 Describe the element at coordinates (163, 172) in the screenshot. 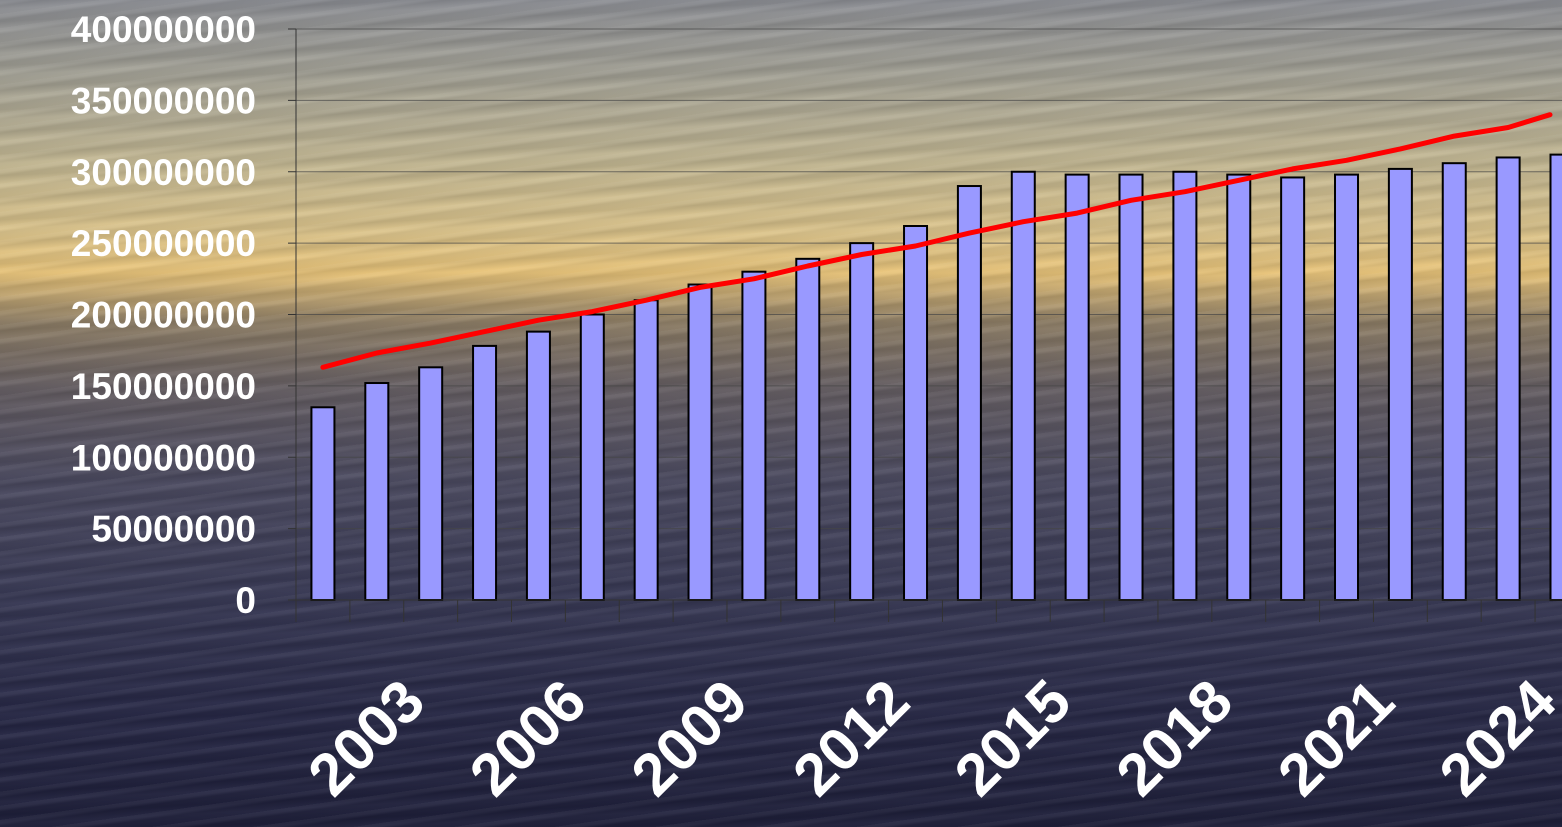

I see `y-tick-label: 300000000` at that location.